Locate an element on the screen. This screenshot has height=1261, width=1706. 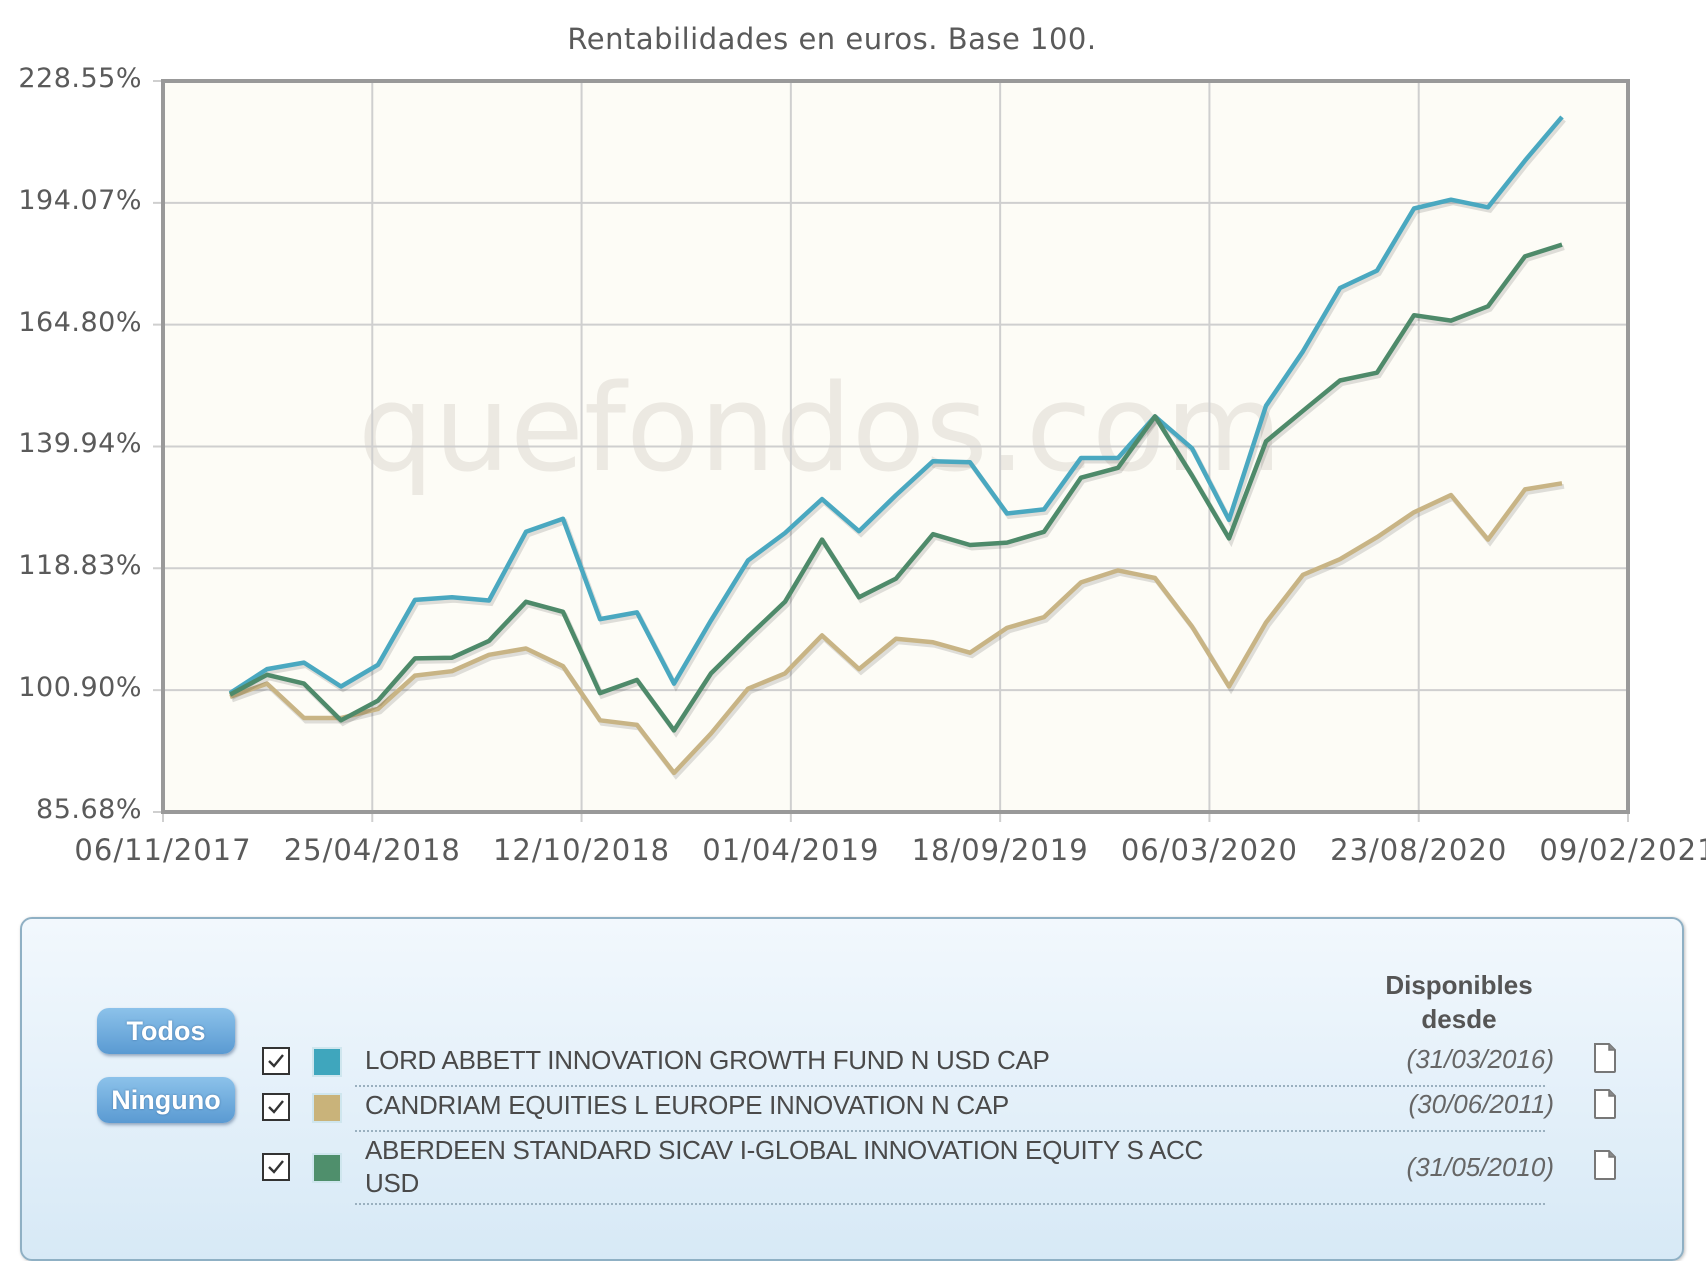
x-tick-label: 25/04/2018 is located at coordinates (372, 850).